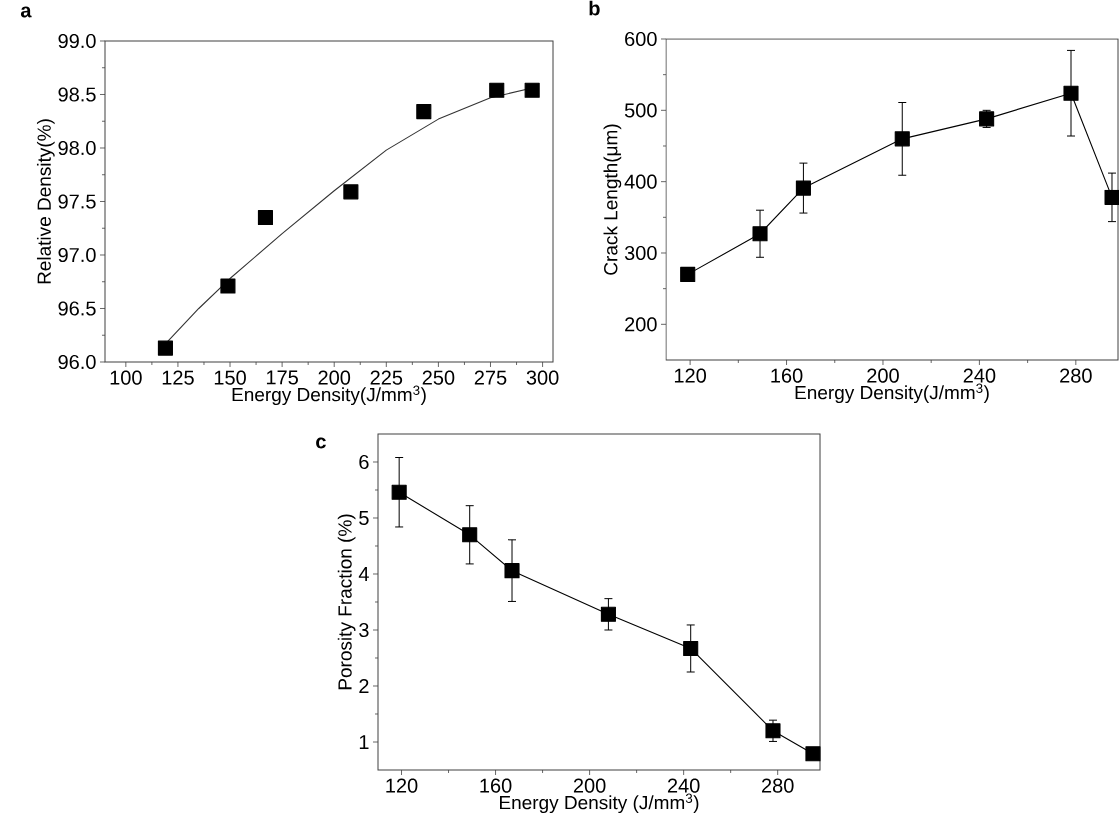 The image size is (1119, 825). I want to click on x-tick-label: 125, so click(178, 377).